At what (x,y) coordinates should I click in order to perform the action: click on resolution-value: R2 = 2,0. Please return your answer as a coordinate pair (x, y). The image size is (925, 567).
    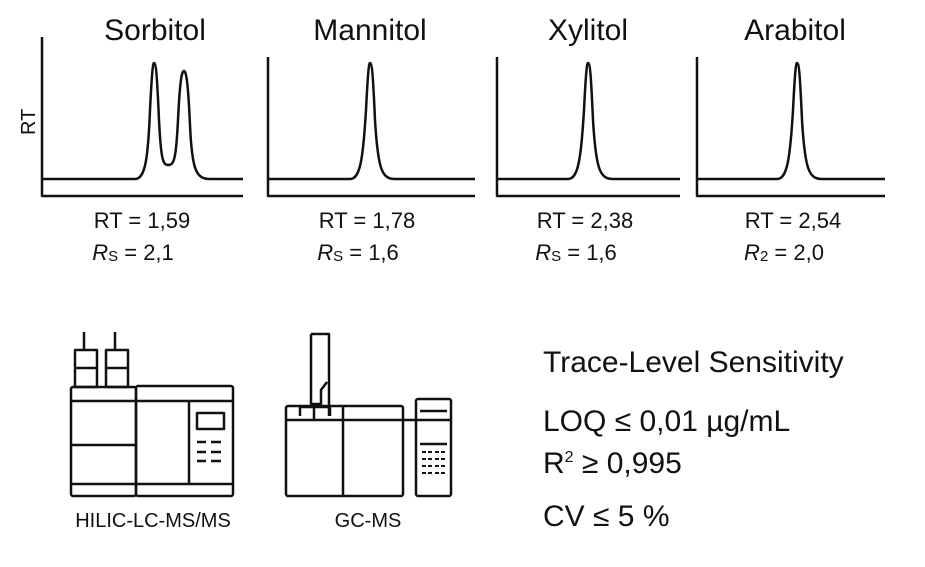
    Looking at the image, I should click on (784, 253).